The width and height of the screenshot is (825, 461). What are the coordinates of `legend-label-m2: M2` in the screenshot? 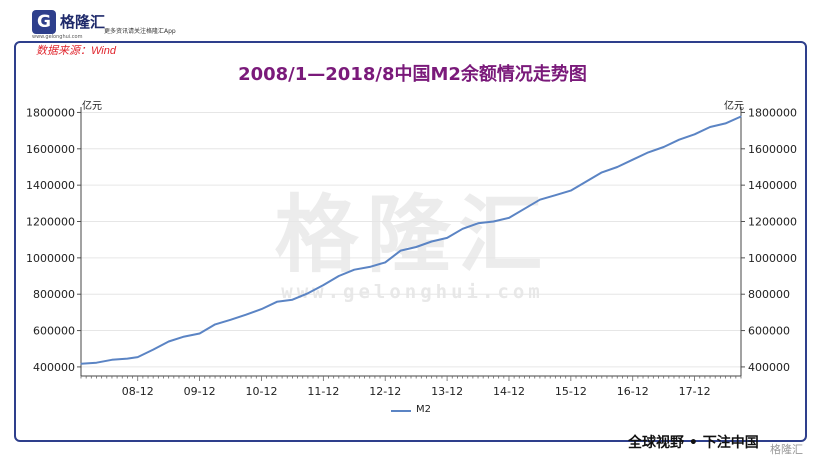 It's located at (423, 409).